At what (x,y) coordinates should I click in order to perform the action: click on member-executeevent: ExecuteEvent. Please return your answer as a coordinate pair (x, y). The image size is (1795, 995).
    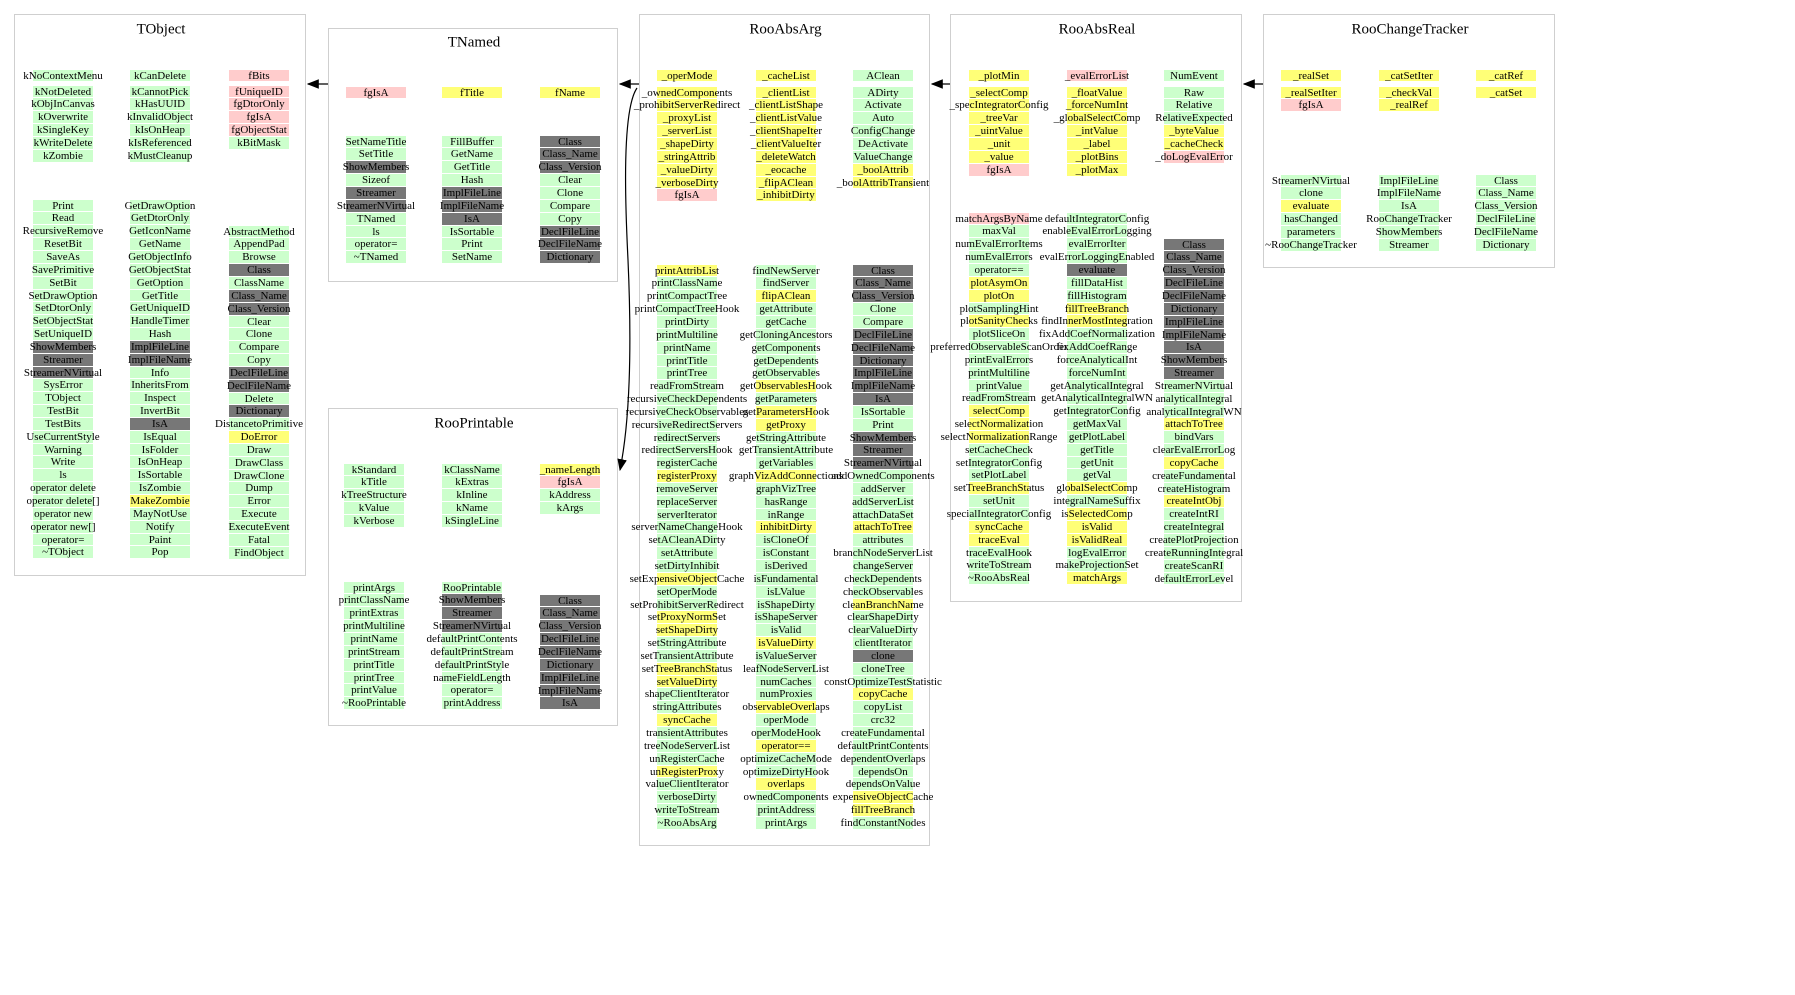
    Looking at the image, I should click on (259, 527).